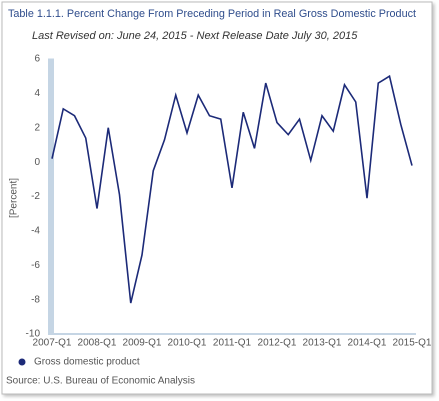 The height and width of the screenshot is (401, 439). What do you see at coordinates (35, 299) in the screenshot?
I see `y-tick-label: -8` at bounding box center [35, 299].